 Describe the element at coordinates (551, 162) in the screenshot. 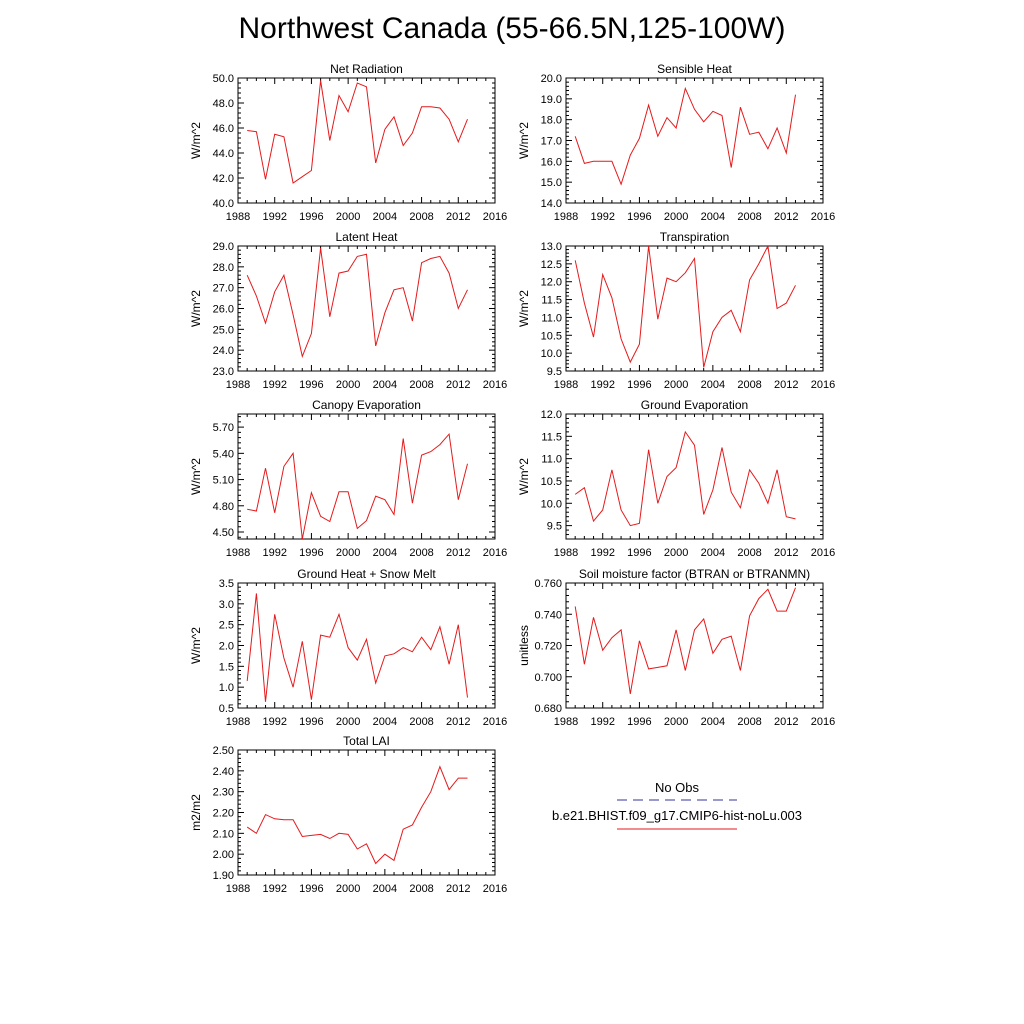

I see `y-tick-label: 16.0` at that location.